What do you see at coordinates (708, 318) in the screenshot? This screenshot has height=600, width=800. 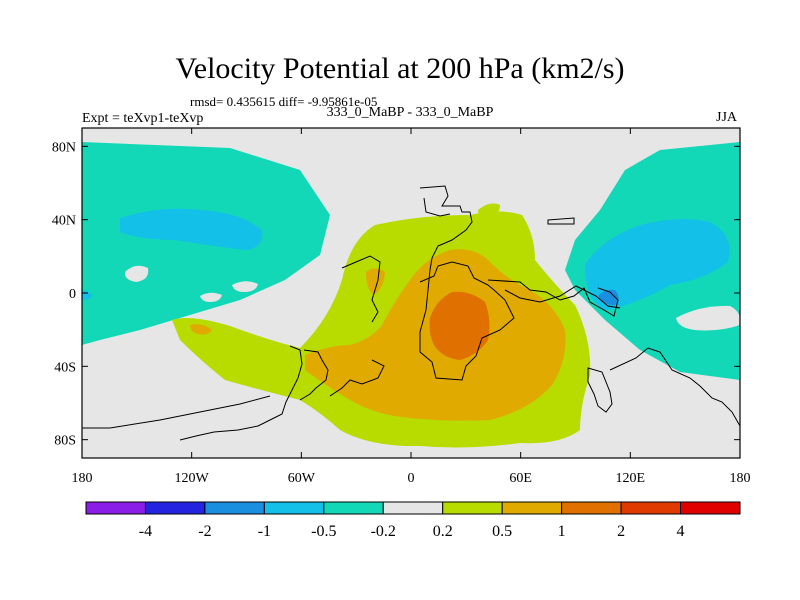 I see `neutral-hole-east` at bounding box center [708, 318].